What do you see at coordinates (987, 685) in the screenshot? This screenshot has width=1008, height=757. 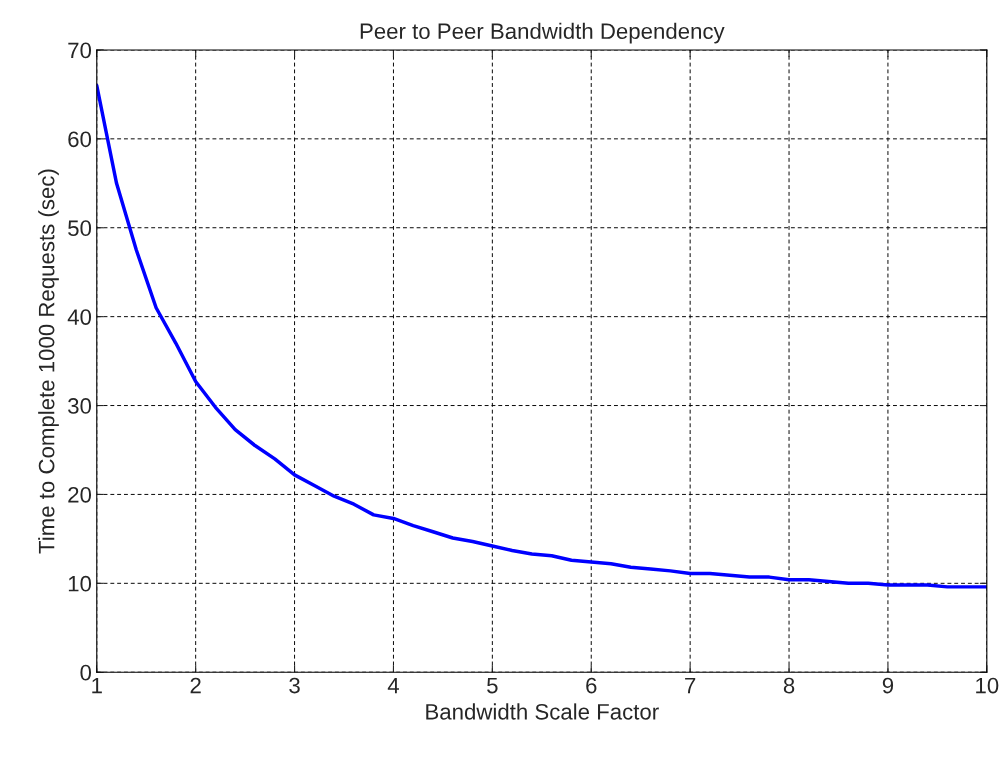 I see `x-tick-label: 10` at bounding box center [987, 685].